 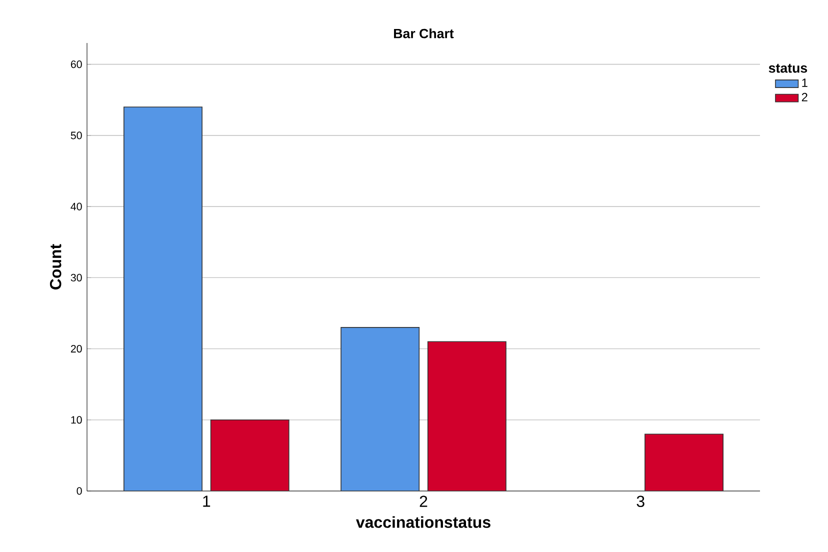 I want to click on legend-label: 2, so click(x=805, y=97).